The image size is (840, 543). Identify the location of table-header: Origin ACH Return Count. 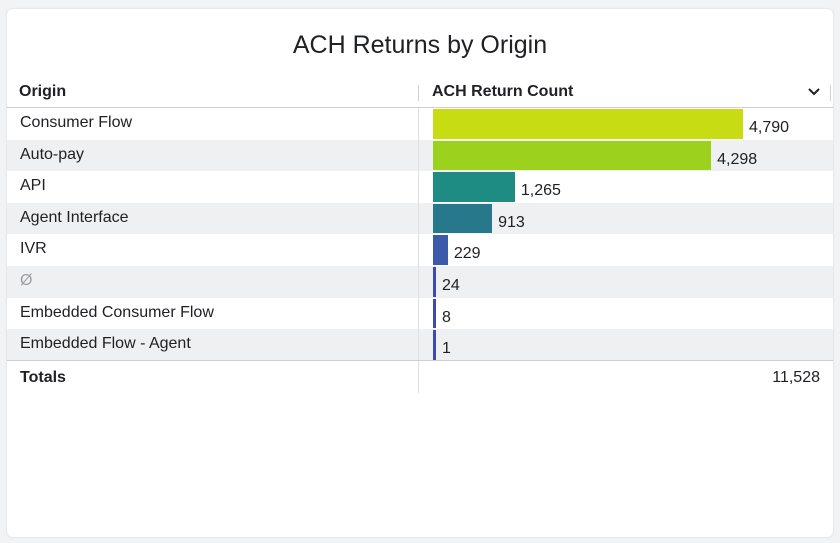
(420, 93).